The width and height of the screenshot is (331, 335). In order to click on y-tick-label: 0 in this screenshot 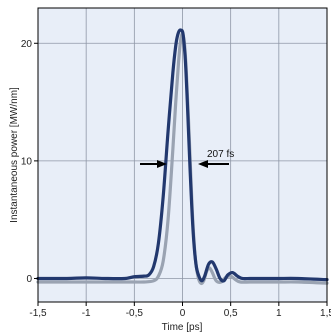, I will do `click(29, 279)`.